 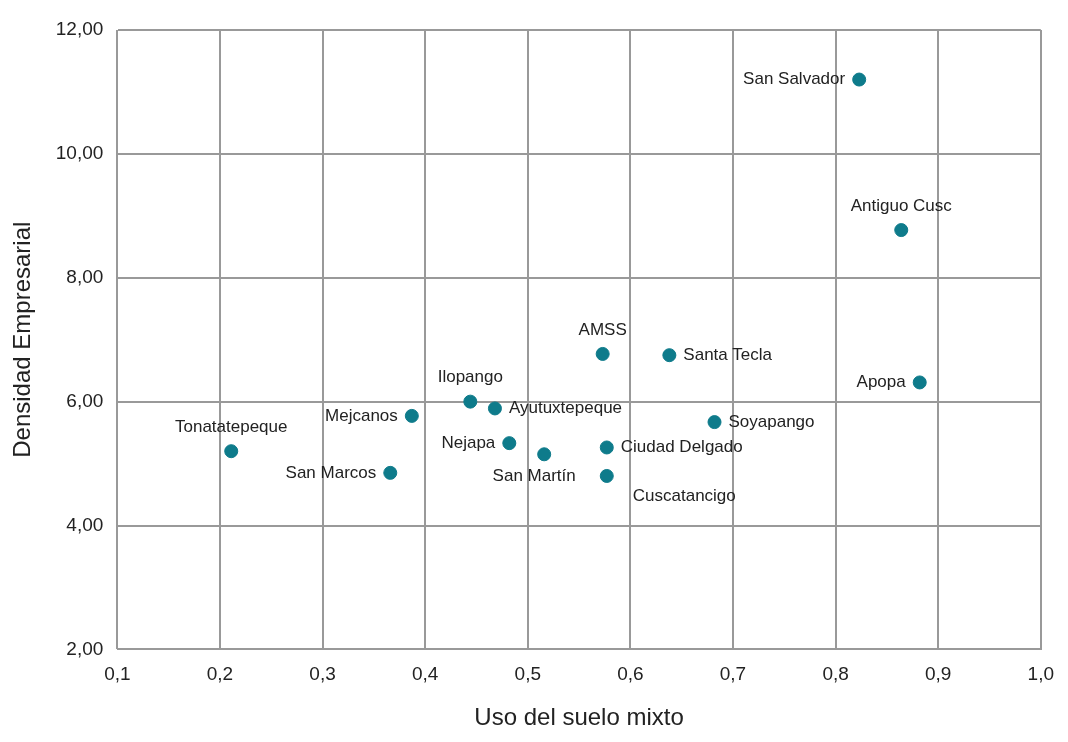 I want to click on y-tick-label: 4,00, so click(x=85, y=524).